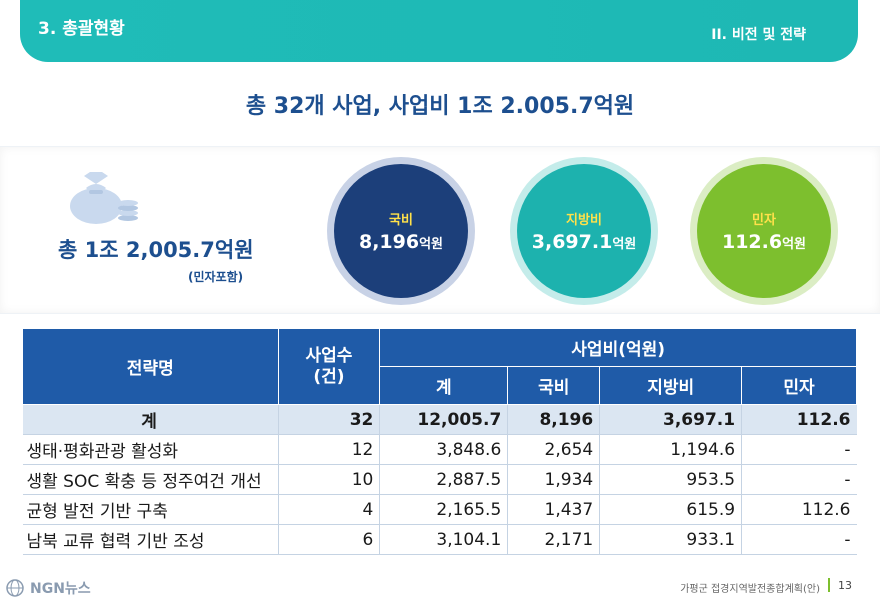  What do you see at coordinates (670, 419) in the screenshot?
I see `cell-local: 3,697.1` at bounding box center [670, 419].